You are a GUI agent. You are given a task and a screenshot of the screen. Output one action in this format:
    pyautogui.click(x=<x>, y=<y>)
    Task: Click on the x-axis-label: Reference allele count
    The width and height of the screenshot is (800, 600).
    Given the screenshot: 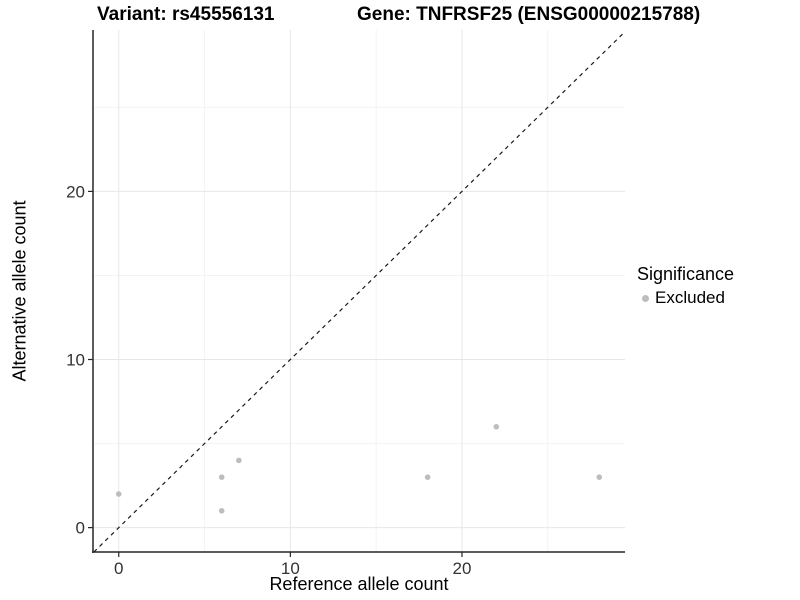 What is the action you would take?
    pyautogui.click(x=359, y=584)
    